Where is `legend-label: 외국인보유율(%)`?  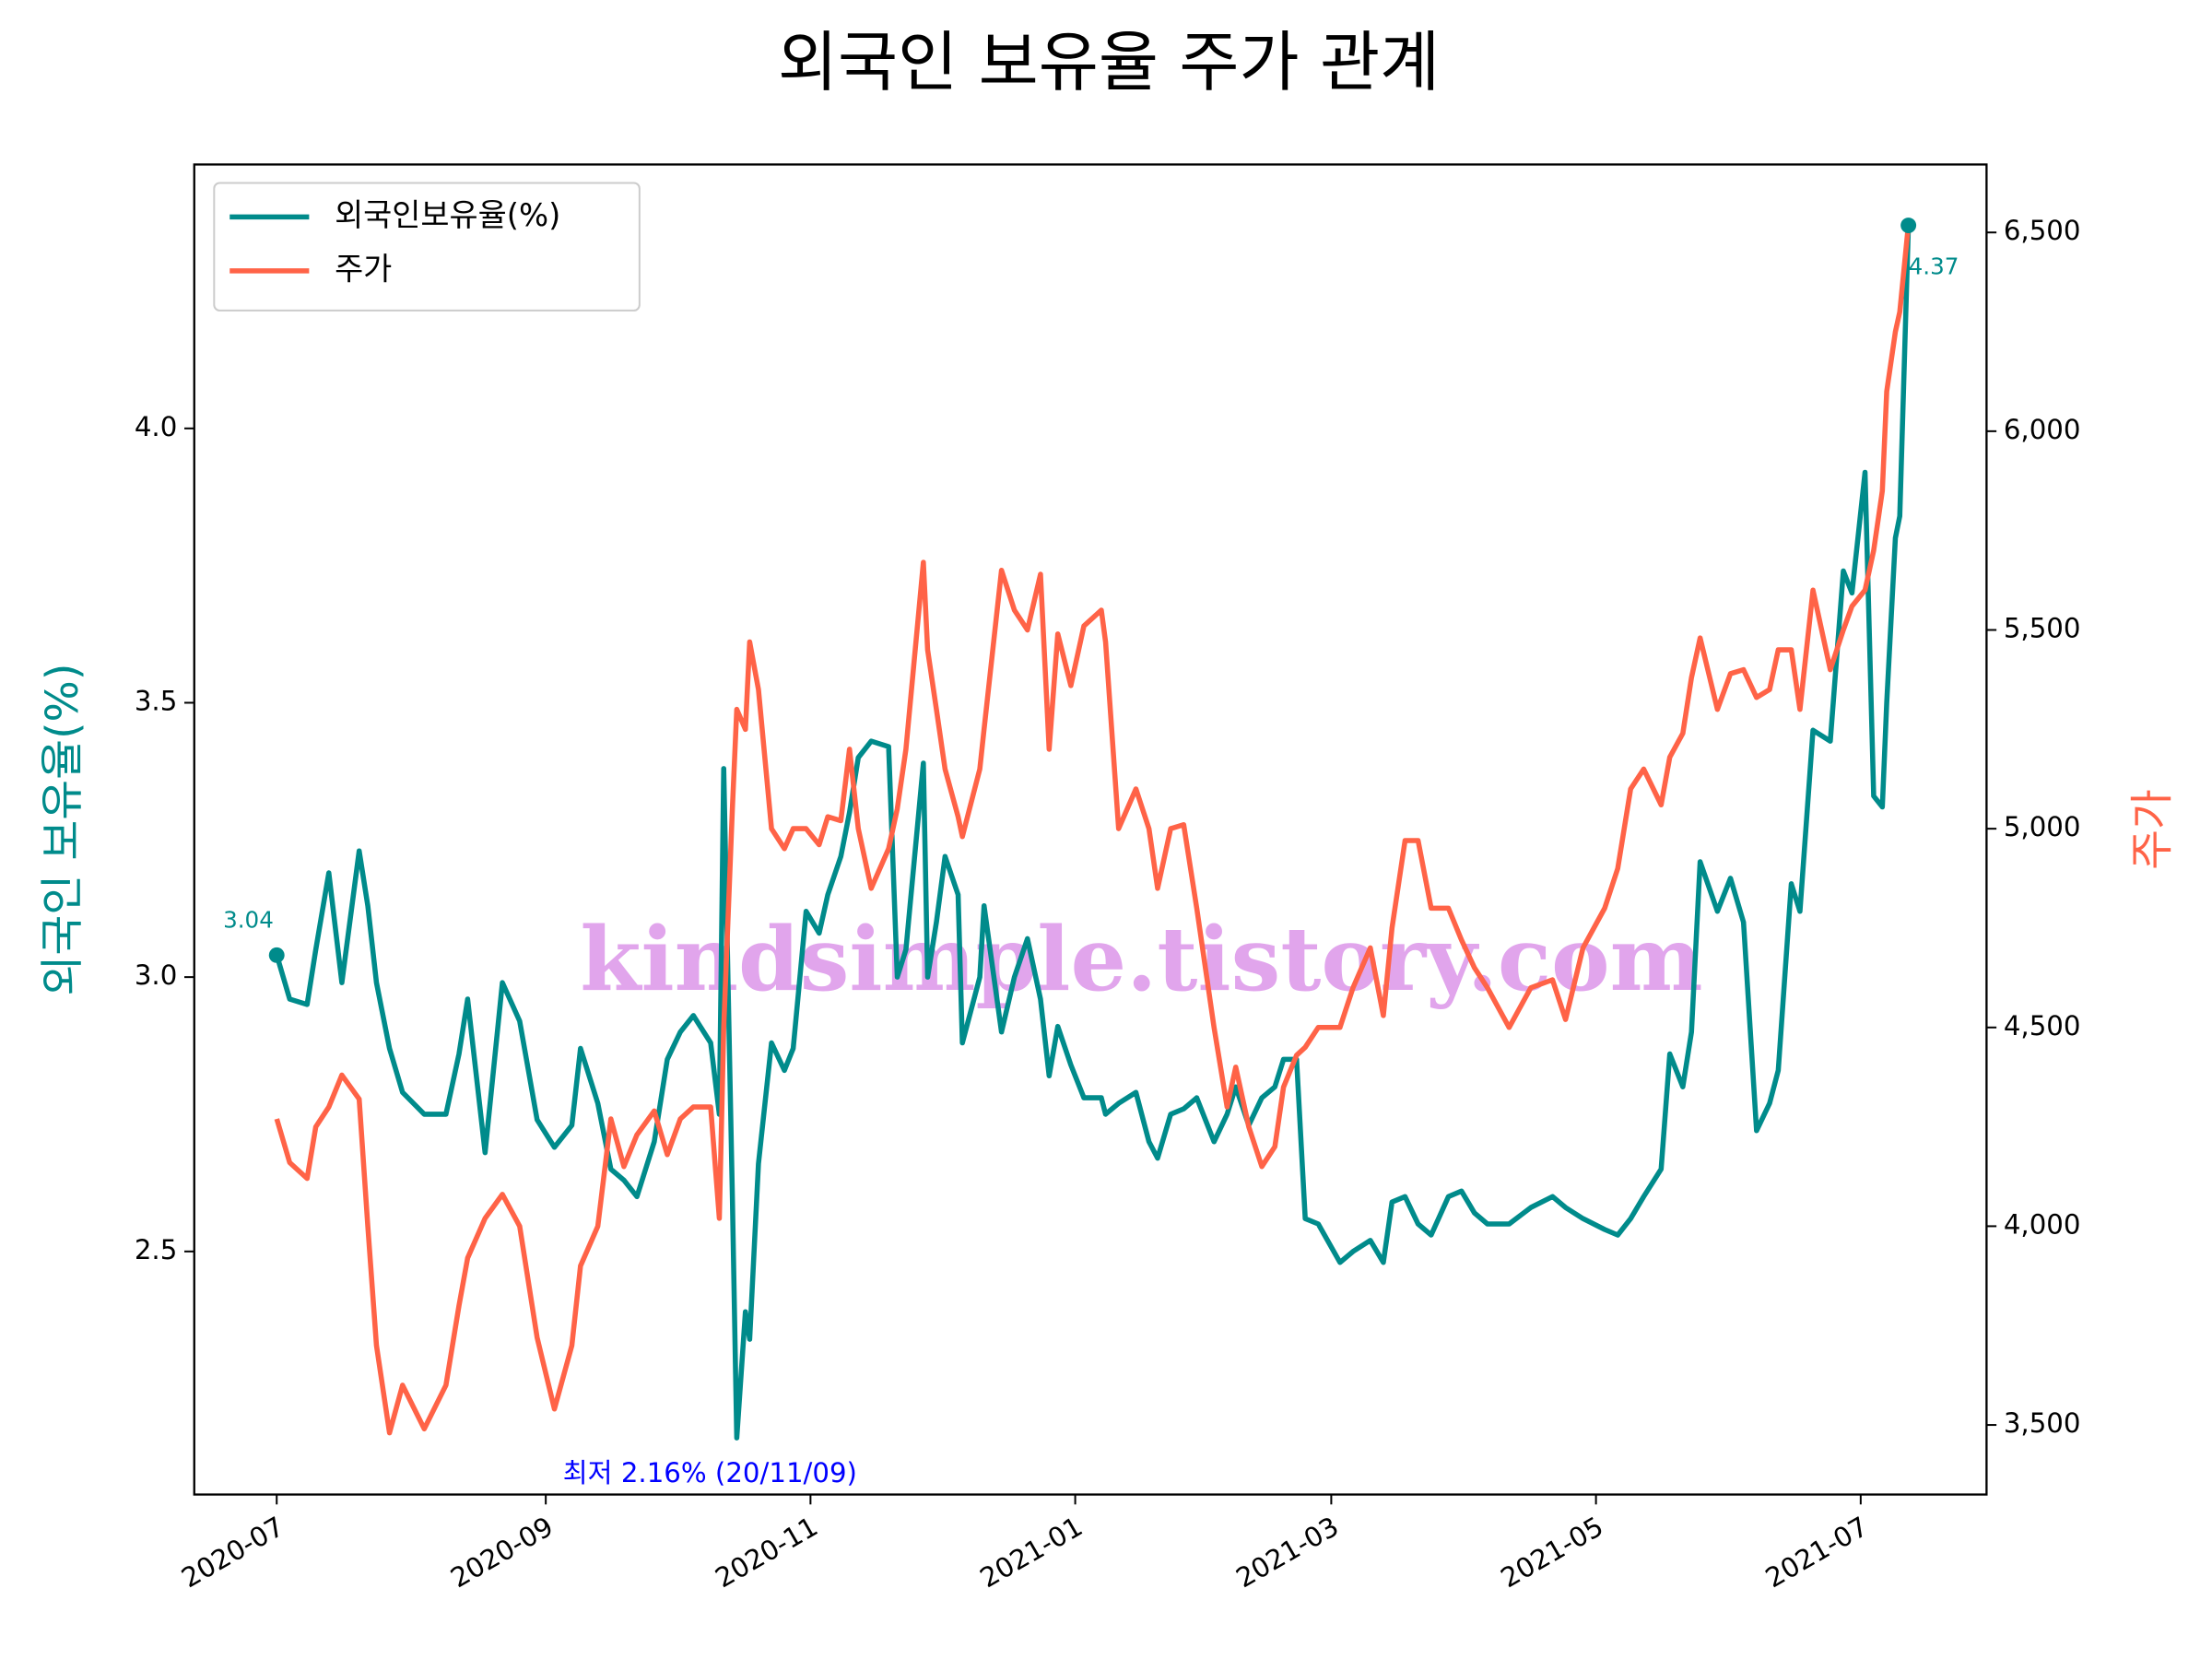 legend-label: 외국인보유율(%) is located at coordinates (447, 215).